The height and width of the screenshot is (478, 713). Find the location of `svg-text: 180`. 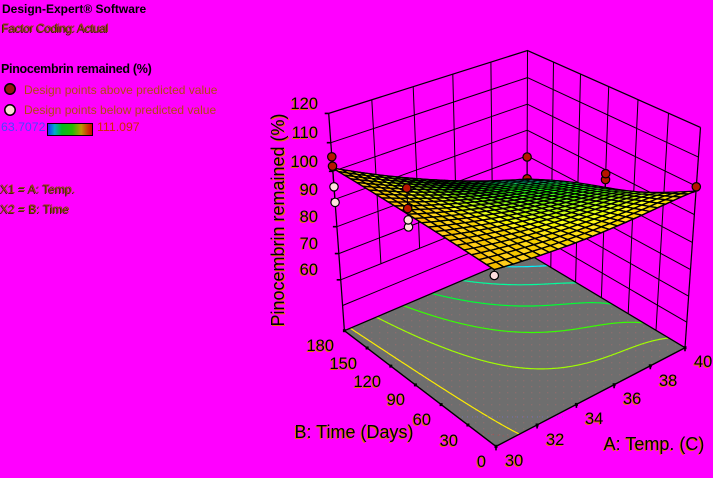

svg-text: 180 is located at coordinates (320, 346).